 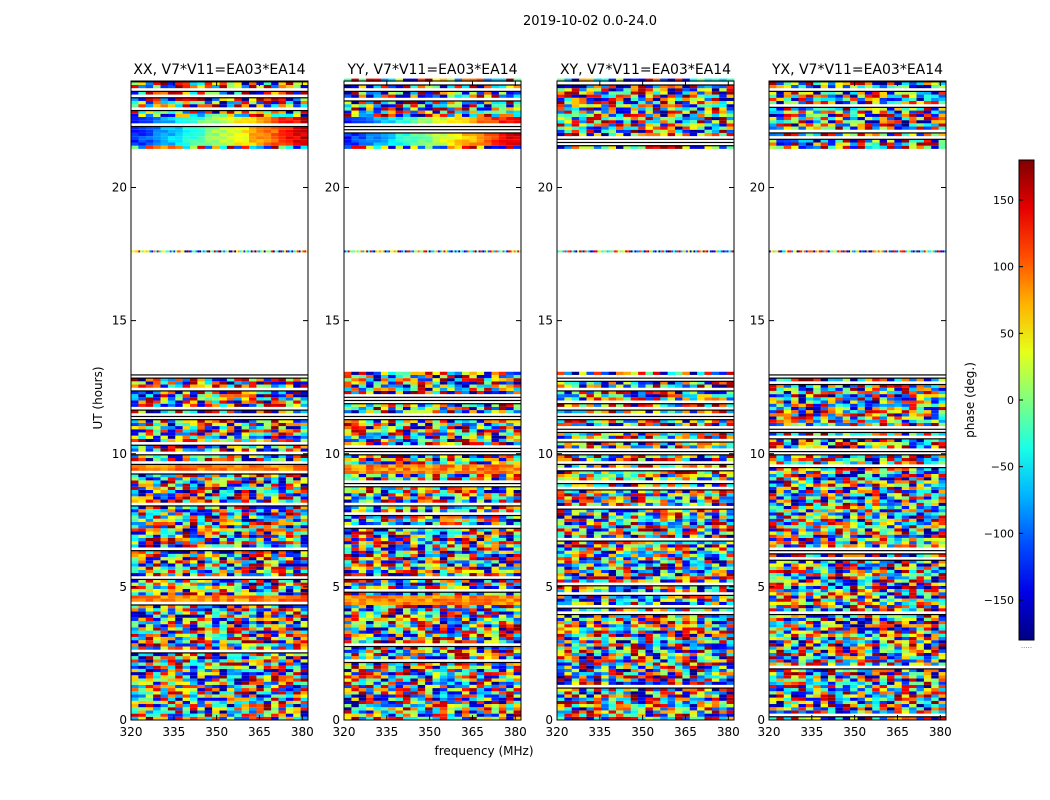 What do you see at coordinates (1010, 400) in the screenshot?
I see `colorbar-tick-label: 0` at bounding box center [1010, 400].